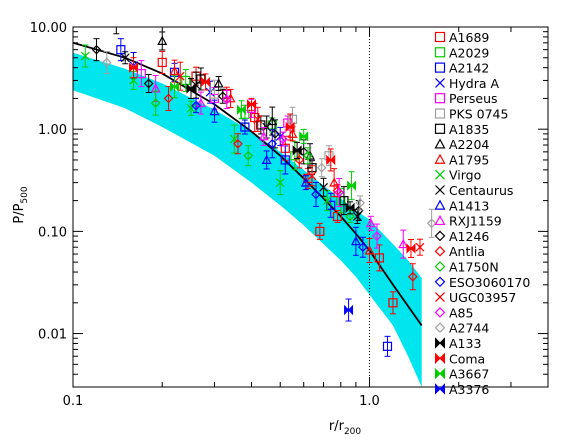 The height and width of the screenshot is (439, 565). I want to click on legend-marker-a3376, so click(440, 389).